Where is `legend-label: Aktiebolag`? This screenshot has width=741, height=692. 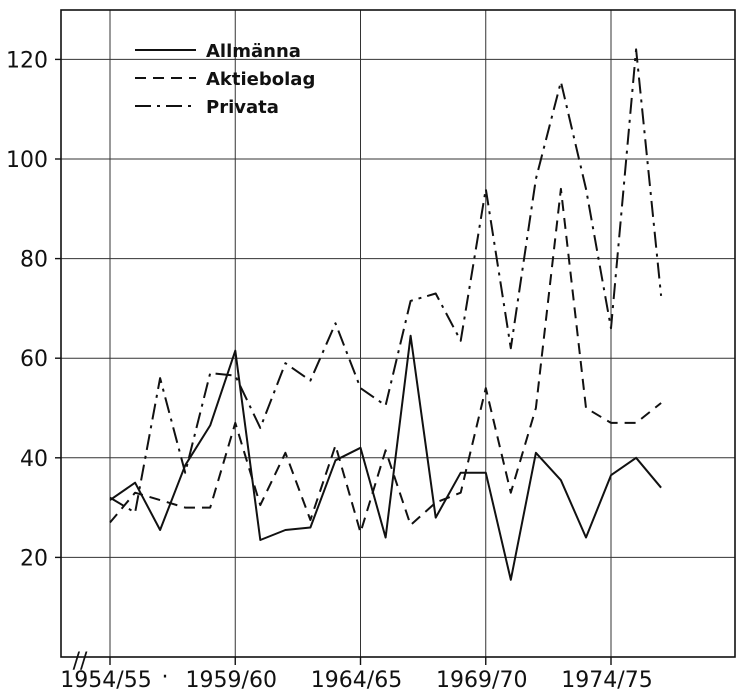
legend-label: Aktiebolag is located at coordinates (260, 79).